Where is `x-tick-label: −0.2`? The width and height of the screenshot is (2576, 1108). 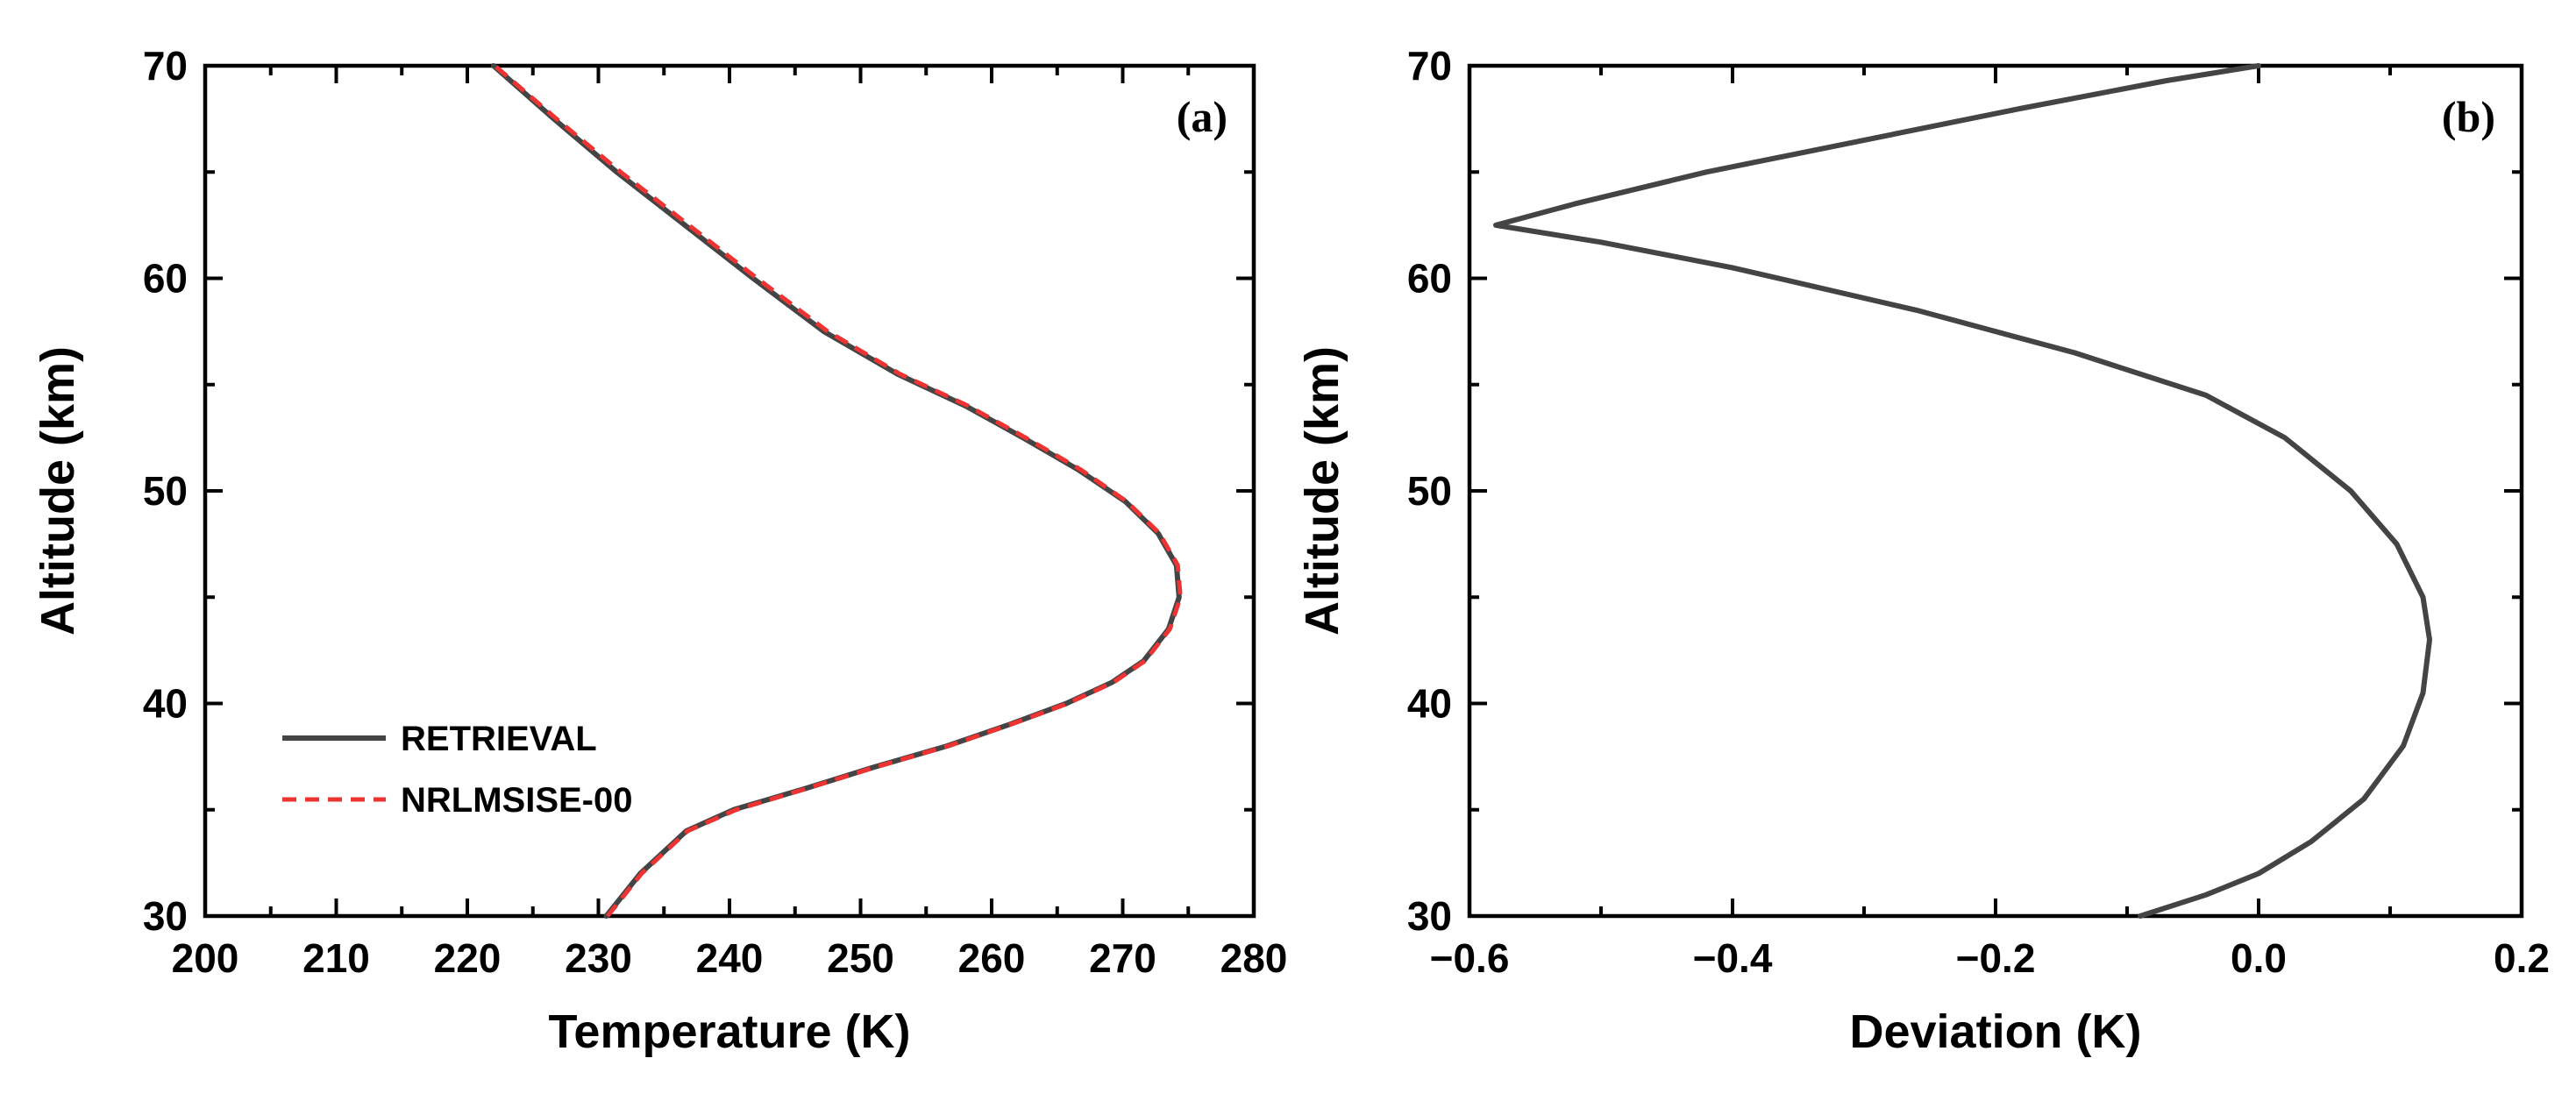 x-tick-label: −0.2 is located at coordinates (1996, 958).